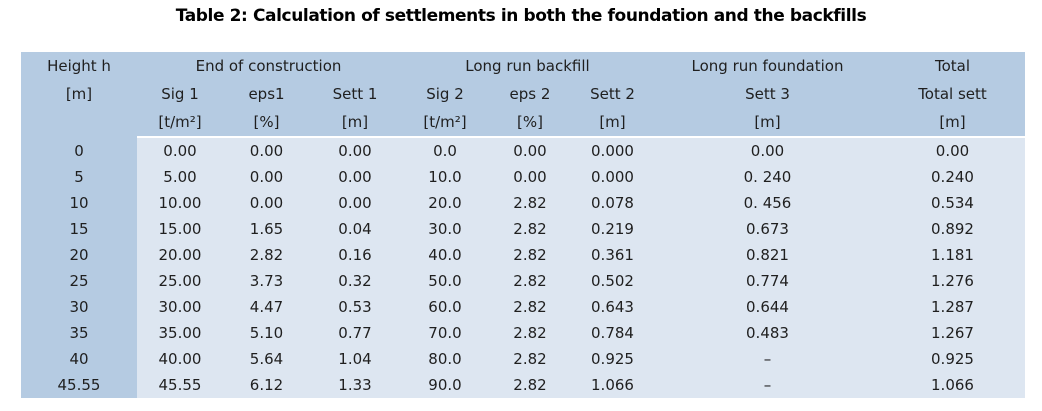 The width and height of the screenshot is (1042, 411). What do you see at coordinates (952, 122) in the screenshot?
I see `unit-total-sett: [m]` at bounding box center [952, 122].